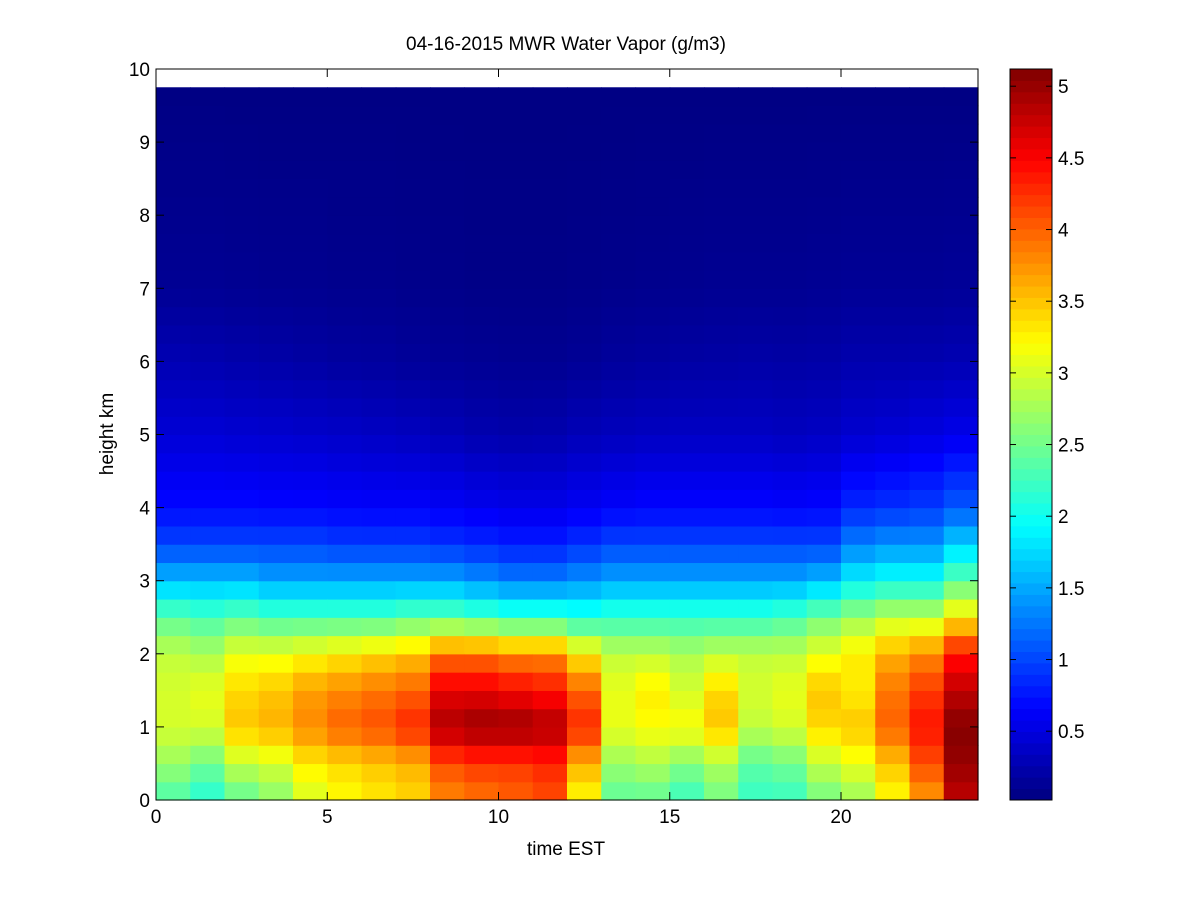 The image size is (1200, 900). What do you see at coordinates (566, 849) in the screenshot?
I see `x-axis-label: time EST` at bounding box center [566, 849].